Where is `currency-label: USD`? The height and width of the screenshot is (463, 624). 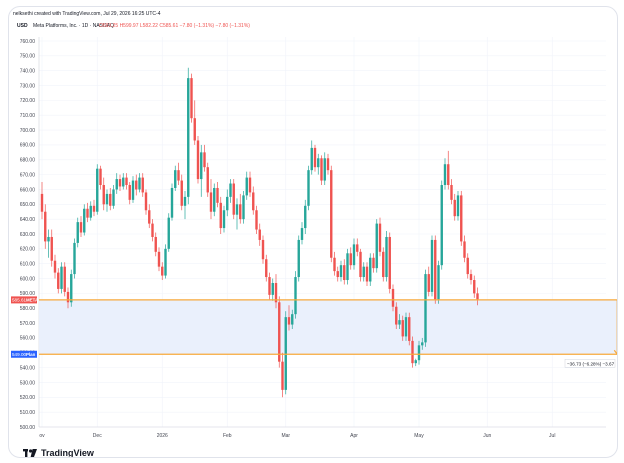
currency-label: USD is located at coordinates (22, 26).